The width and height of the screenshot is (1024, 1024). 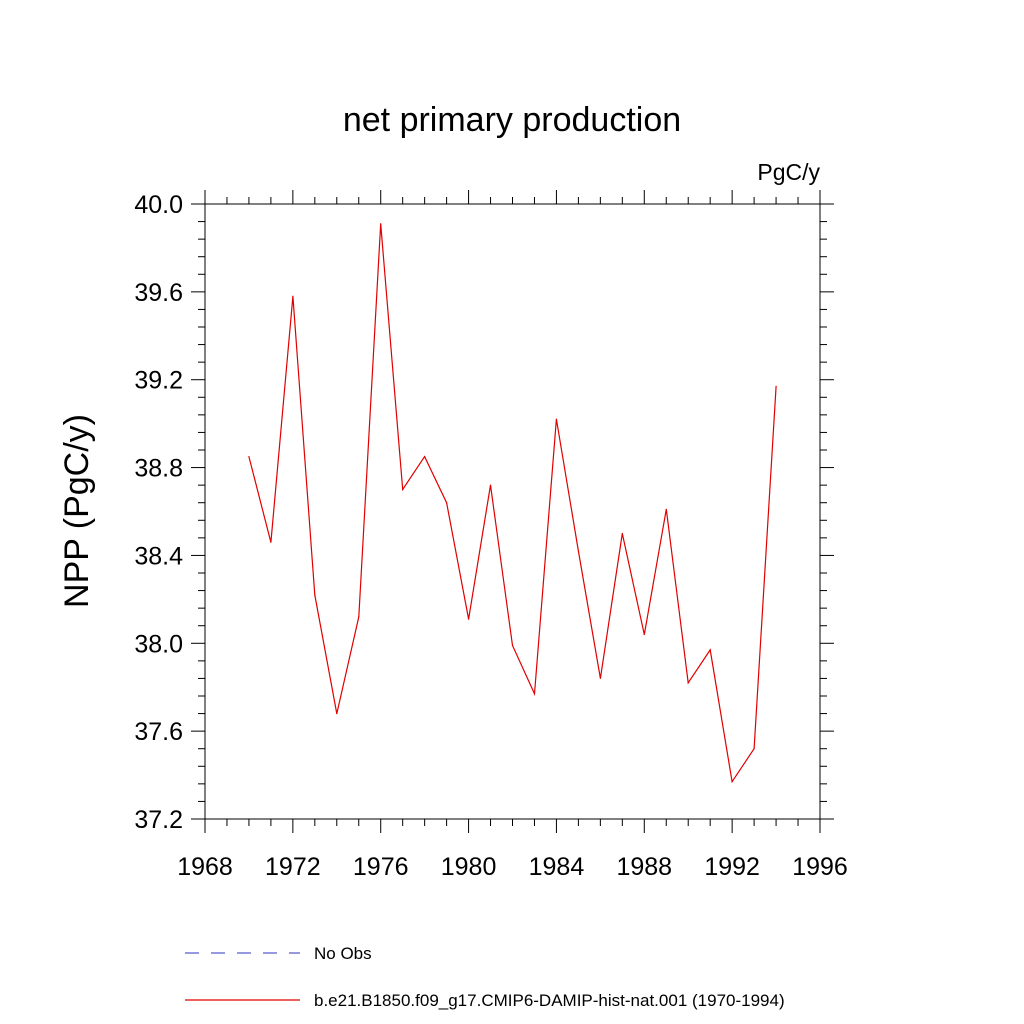 What do you see at coordinates (158, 381) in the screenshot?
I see `y-tick-label: 39.2` at bounding box center [158, 381].